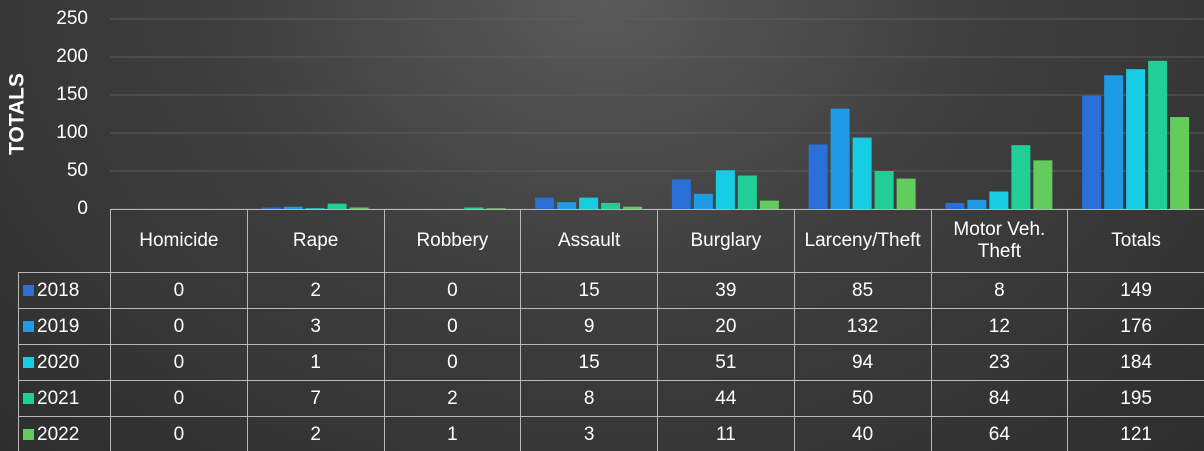 The image size is (1204, 451). What do you see at coordinates (862, 241) in the screenshot?
I see `table-header: Larceny/Theft` at bounding box center [862, 241].